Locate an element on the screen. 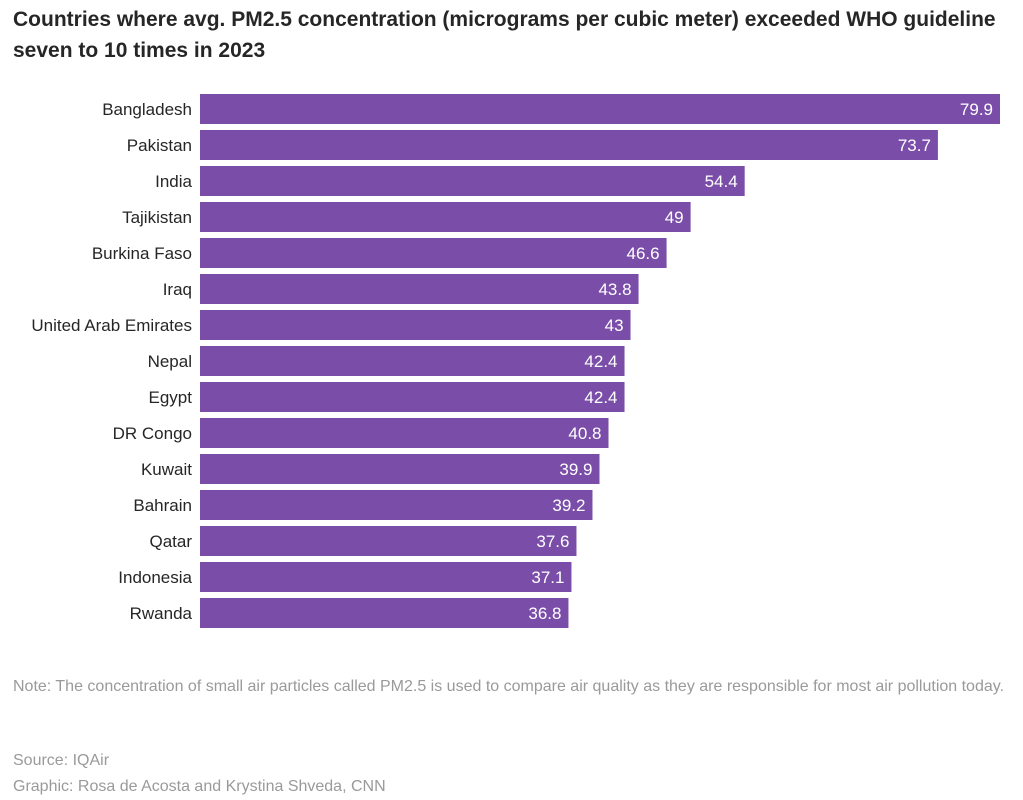 The width and height of the screenshot is (1023, 800). value-label: 73.7 is located at coordinates (914, 145).